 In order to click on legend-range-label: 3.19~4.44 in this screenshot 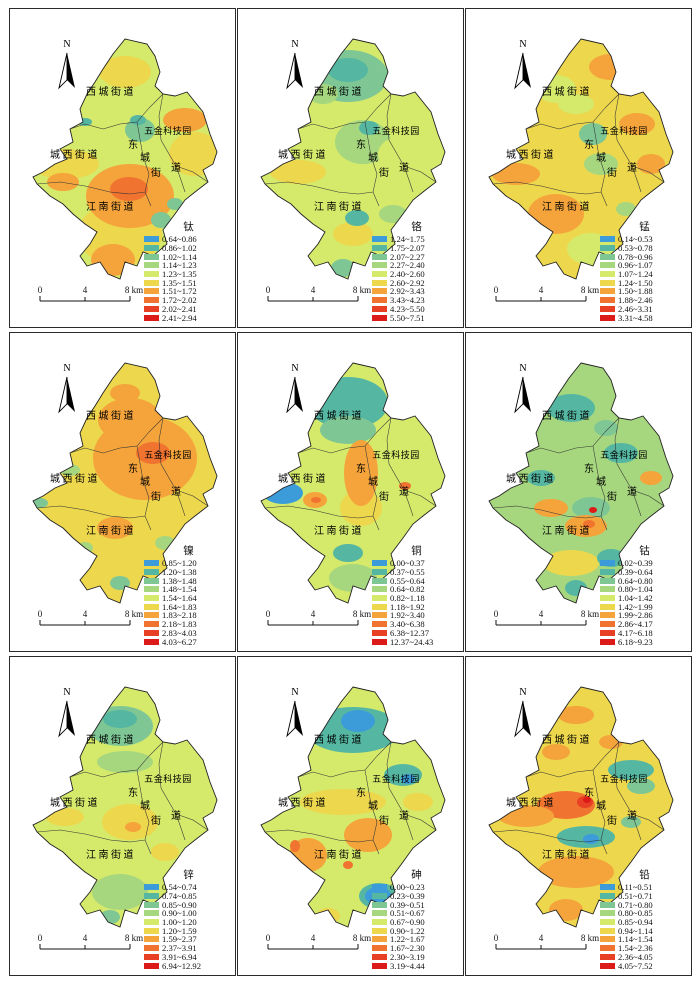, I will do `click(407, 965)`.